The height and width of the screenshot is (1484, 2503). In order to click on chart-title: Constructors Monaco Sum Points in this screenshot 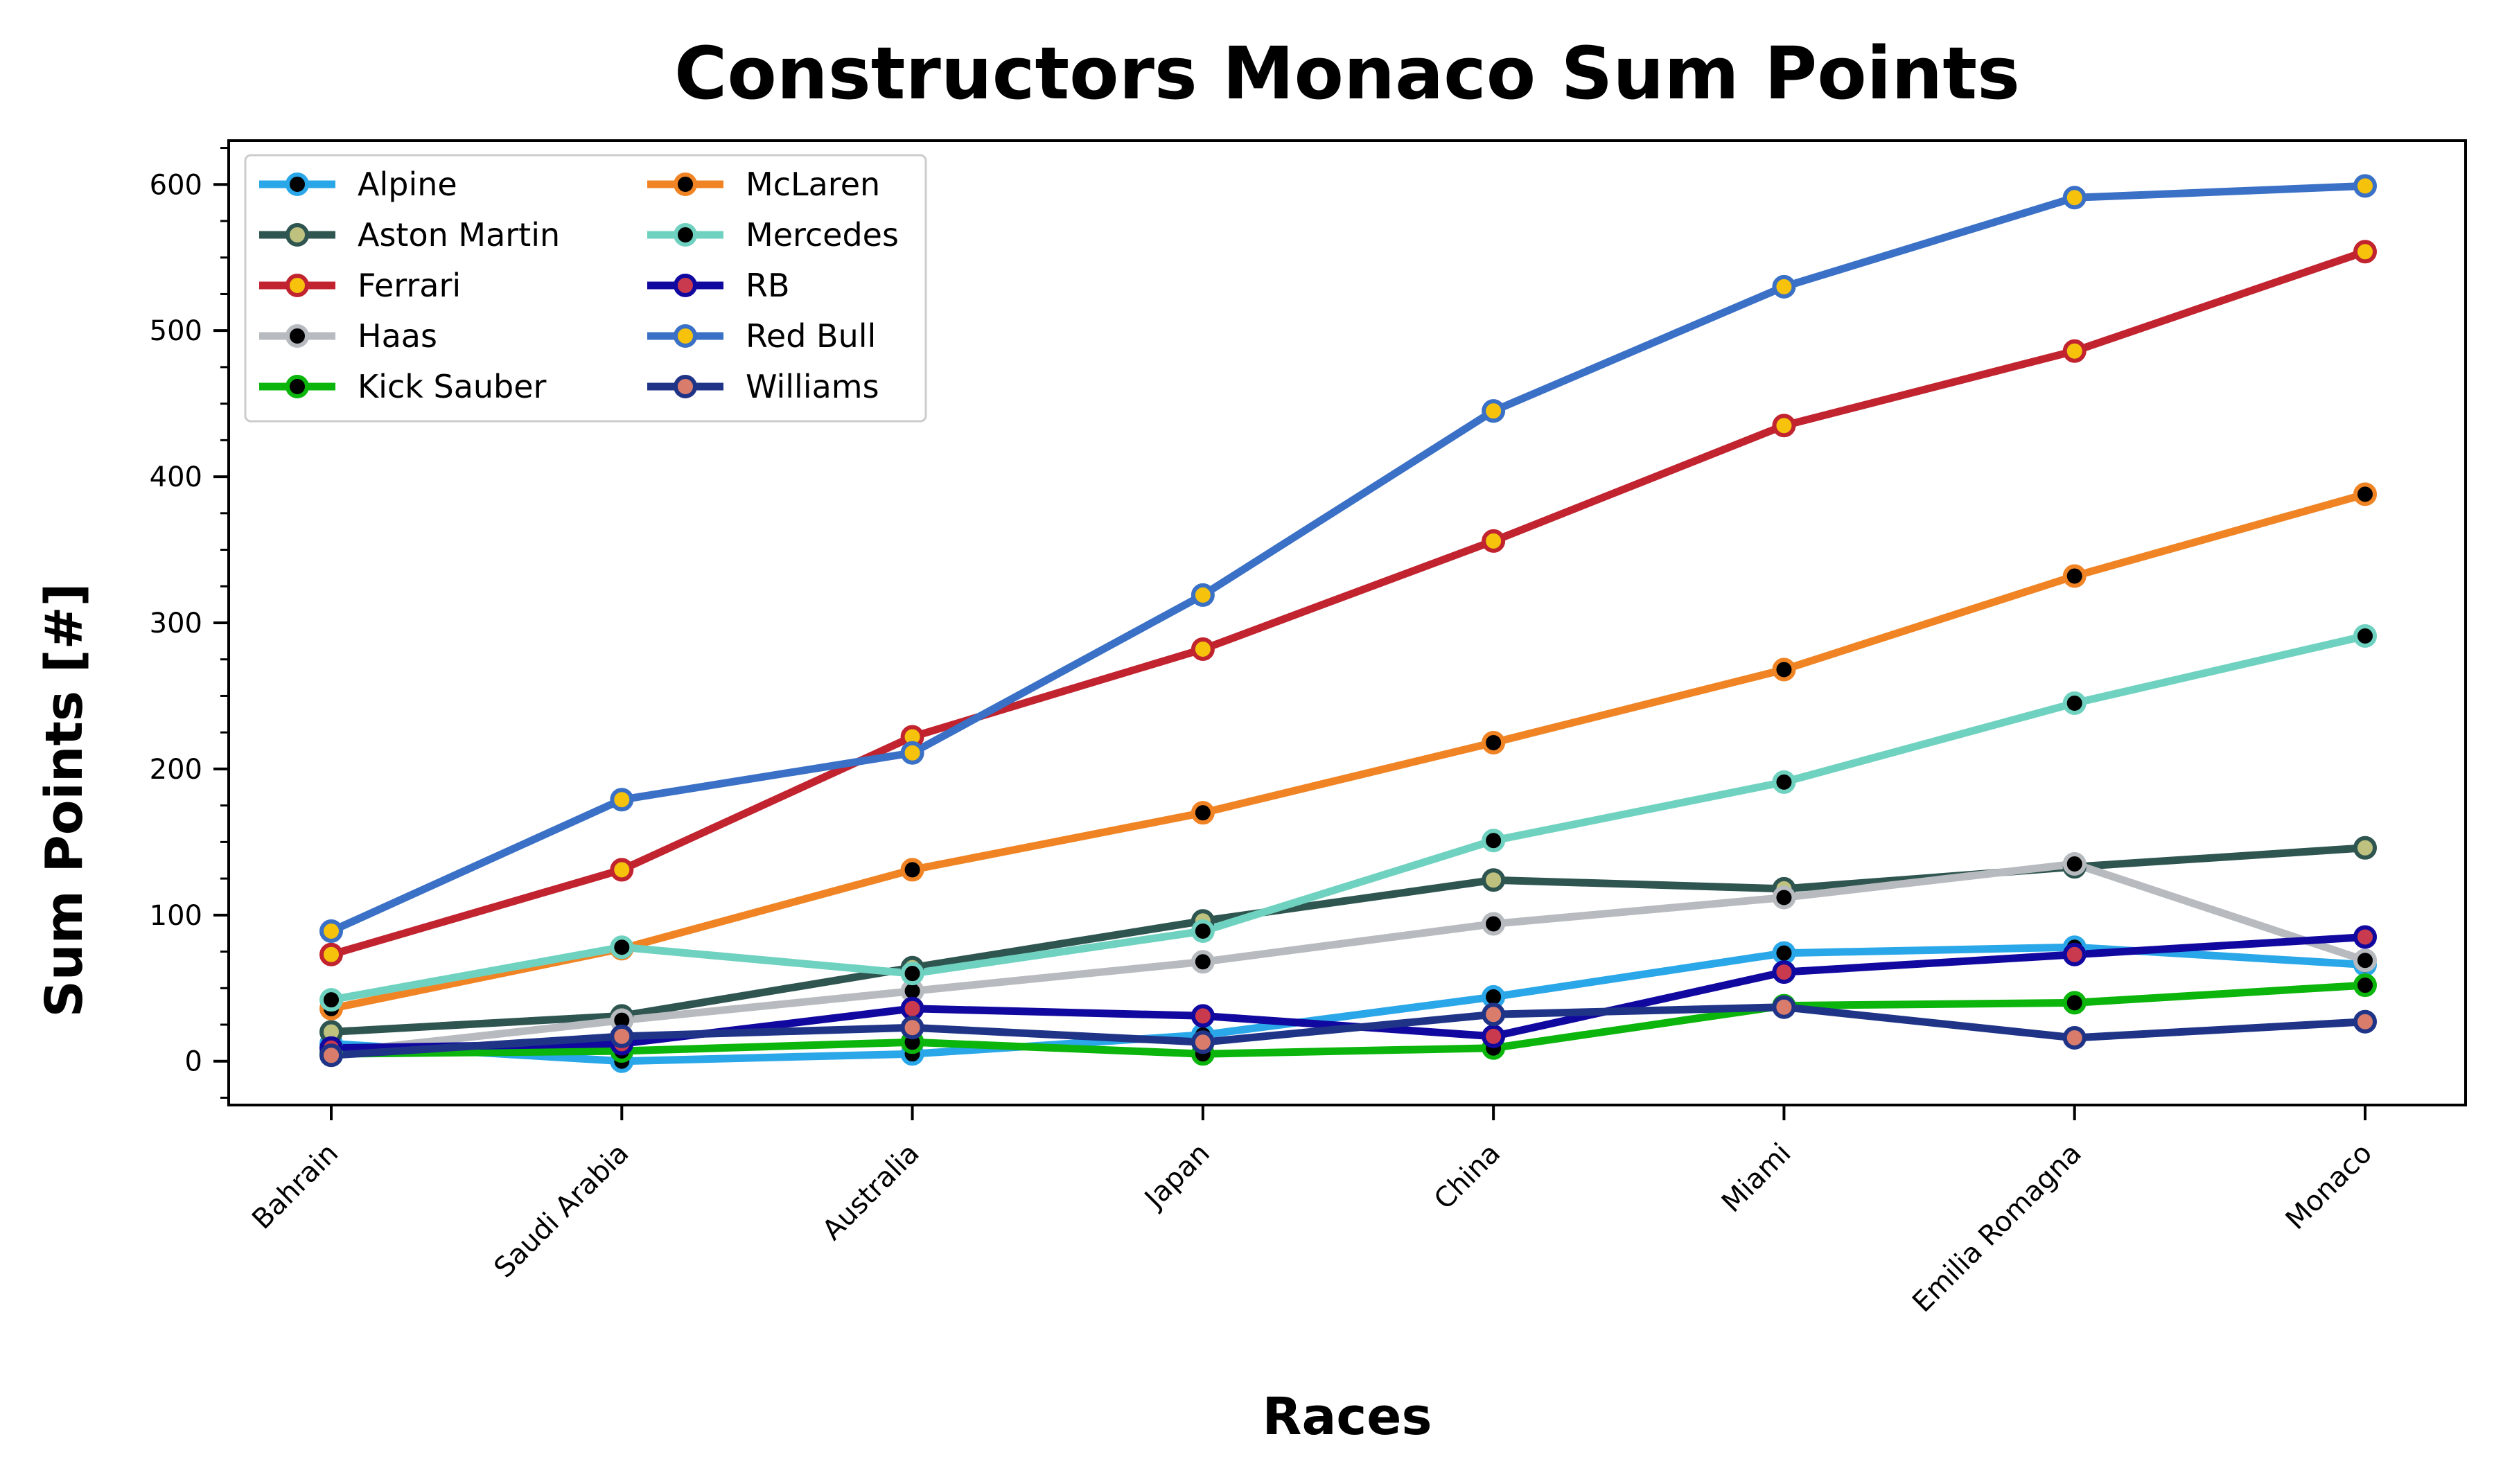, I will do `click(1347, 73)`.